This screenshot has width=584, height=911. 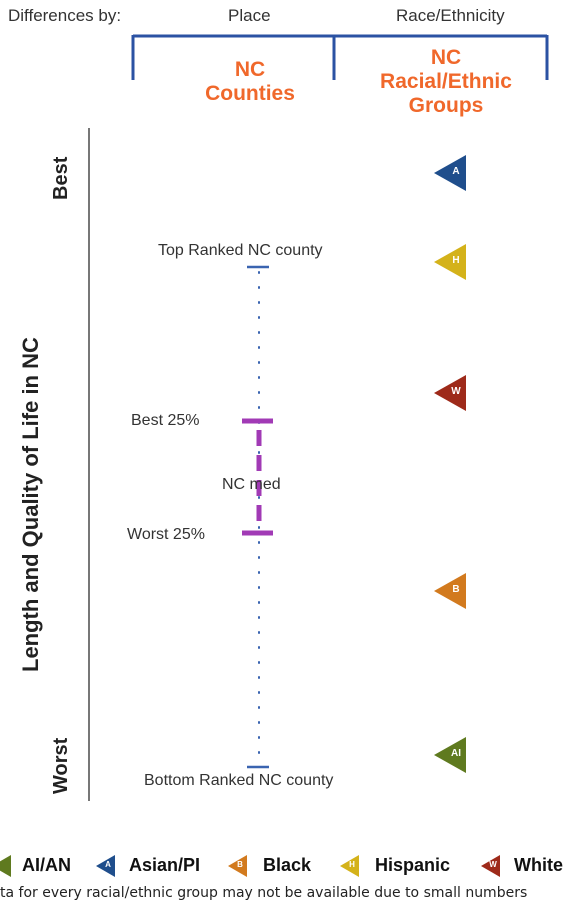 I want to click on worst25-label: Worst 25%, so click(x=166, y=534).